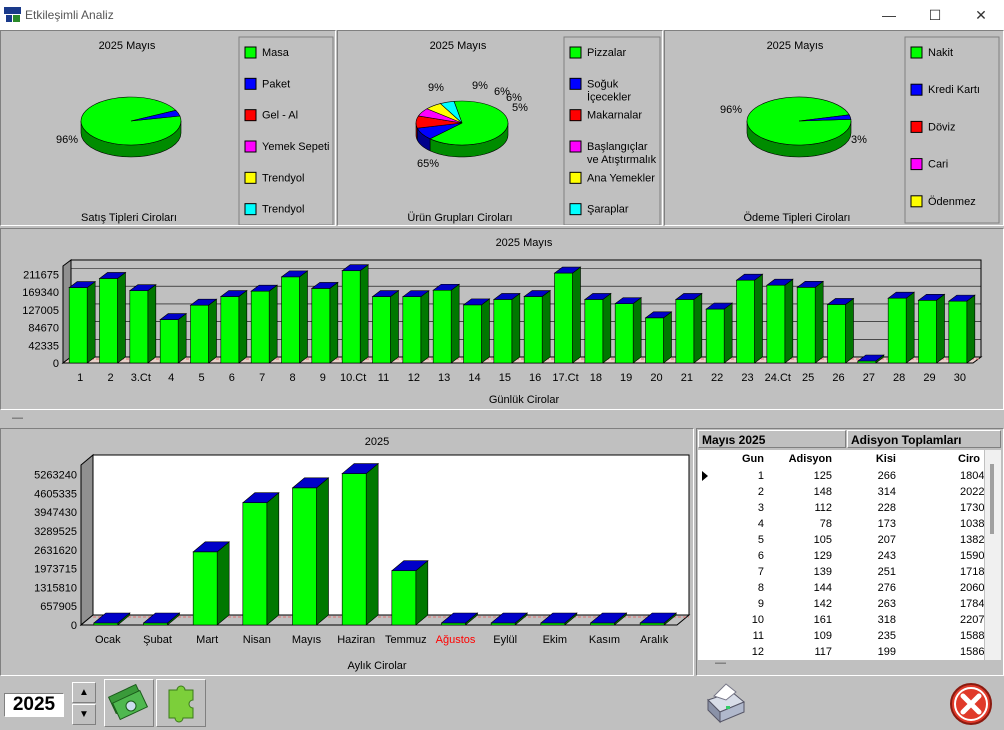  Describe the element at coordinates (822, 588) in the screenshot. I see `table-cell: 144` at that location.